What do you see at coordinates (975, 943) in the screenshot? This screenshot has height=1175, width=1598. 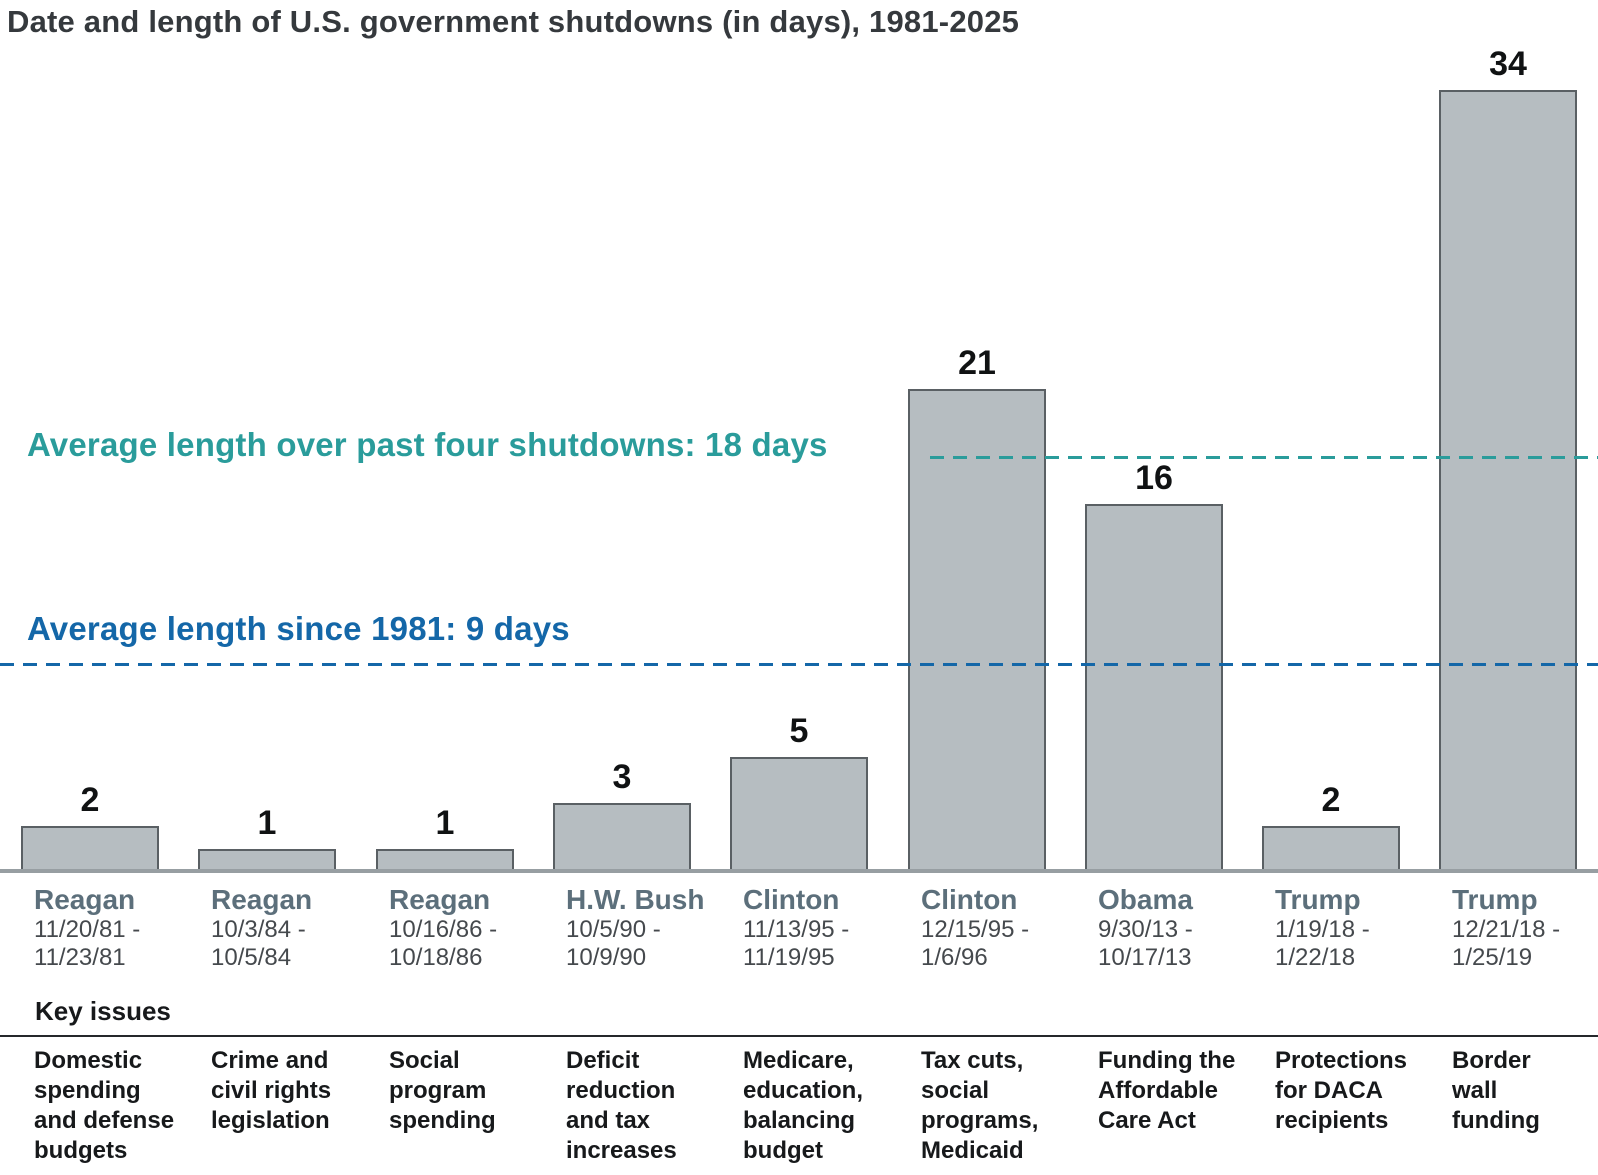 I see `date-range: 12/15/95 -1/6/96` at bounding box center [975, 943].